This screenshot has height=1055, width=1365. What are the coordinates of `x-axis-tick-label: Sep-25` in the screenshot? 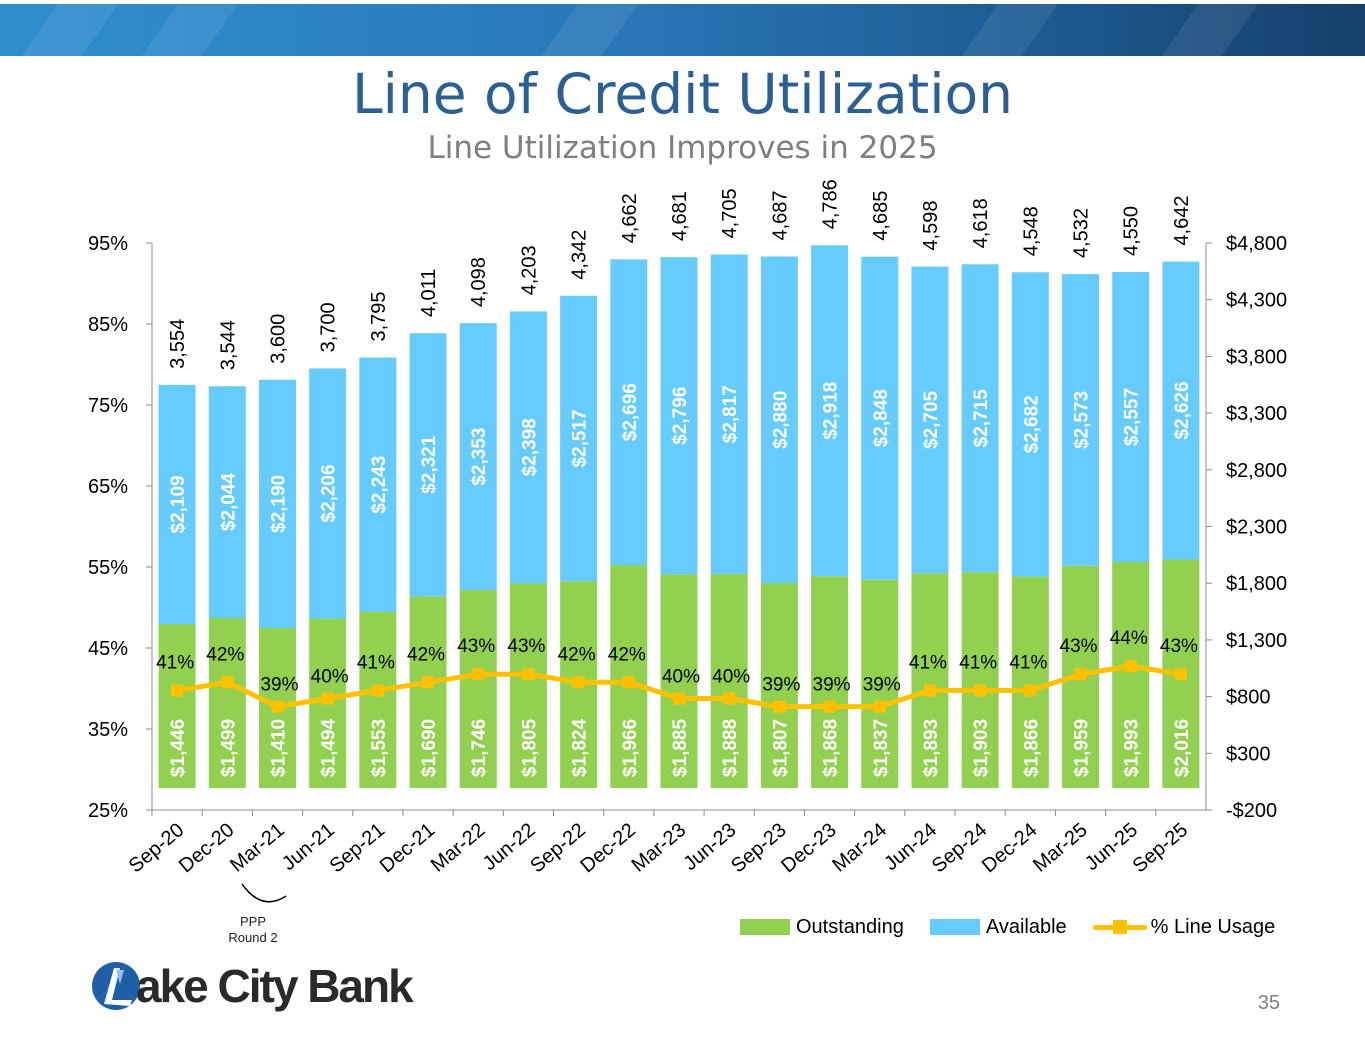 It's located at (1161, 848).